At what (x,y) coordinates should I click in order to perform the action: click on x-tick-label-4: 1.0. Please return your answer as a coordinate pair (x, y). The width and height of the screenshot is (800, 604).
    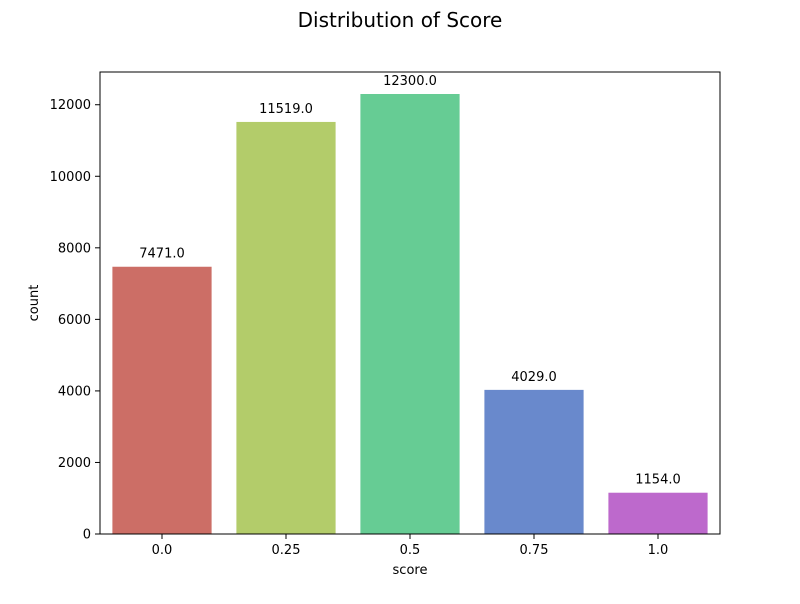
    Looking at the image, I should click on (658, 550).